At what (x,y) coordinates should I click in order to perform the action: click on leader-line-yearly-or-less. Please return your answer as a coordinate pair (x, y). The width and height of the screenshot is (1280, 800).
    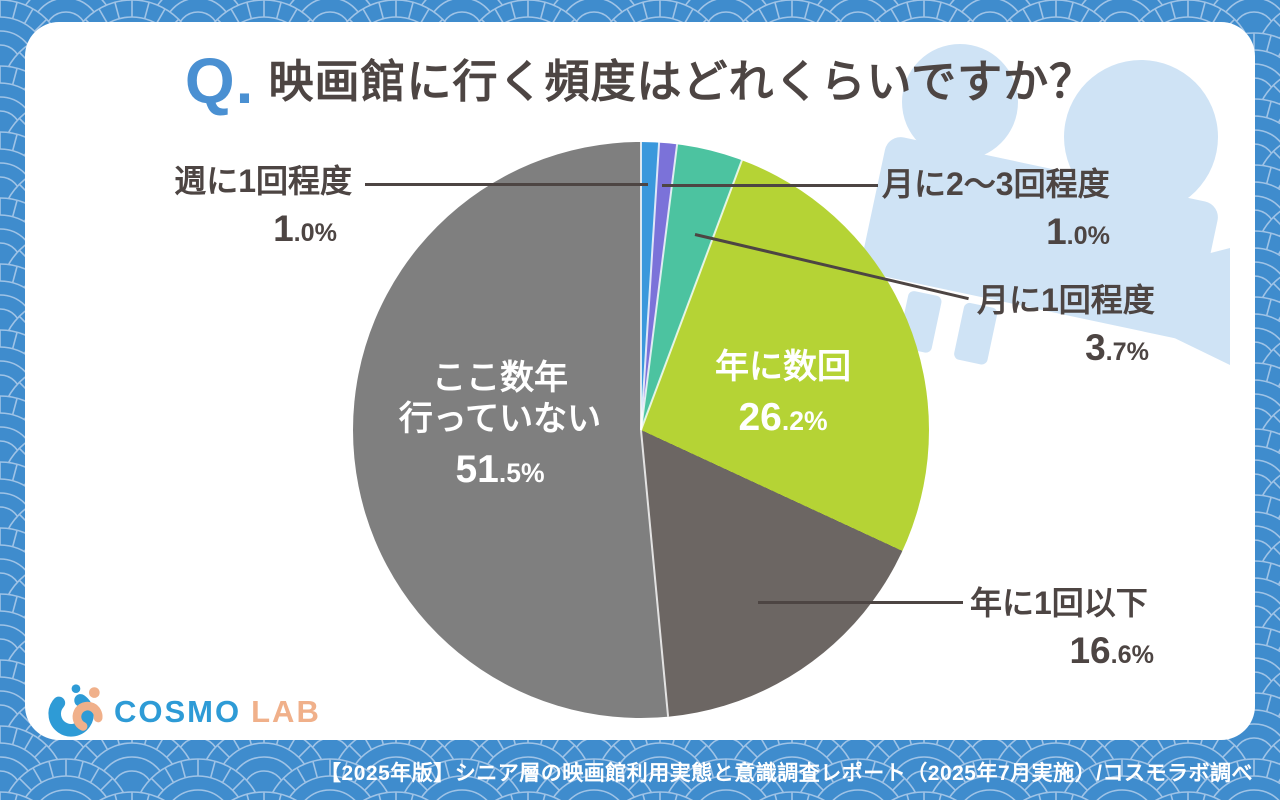
    Looking at the image, I should click on (860, 602).